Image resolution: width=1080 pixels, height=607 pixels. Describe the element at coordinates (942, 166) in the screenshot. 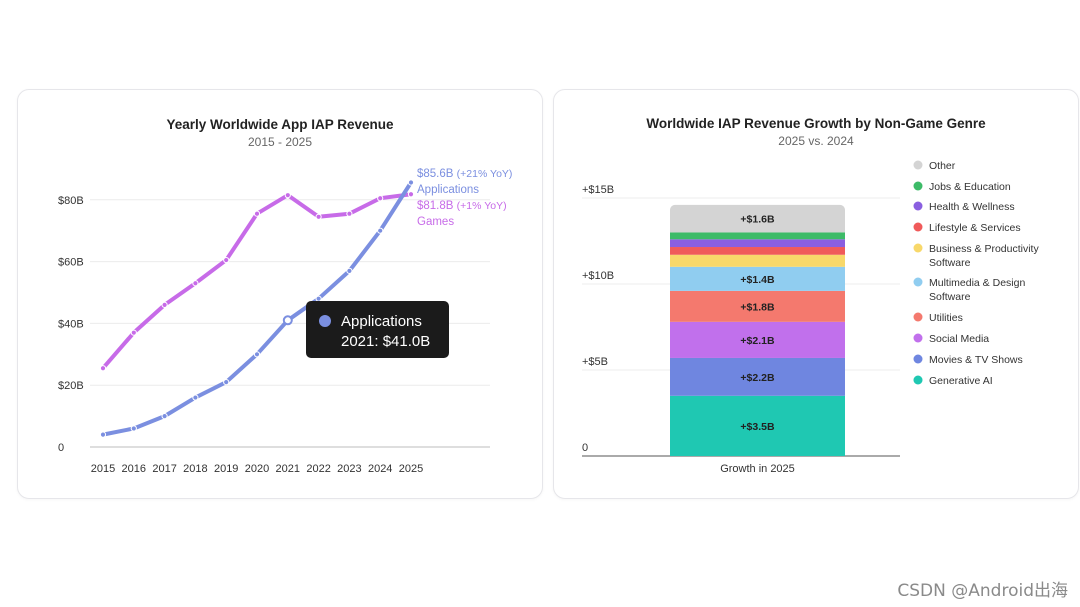

I see `legend-label: Other` at that location.